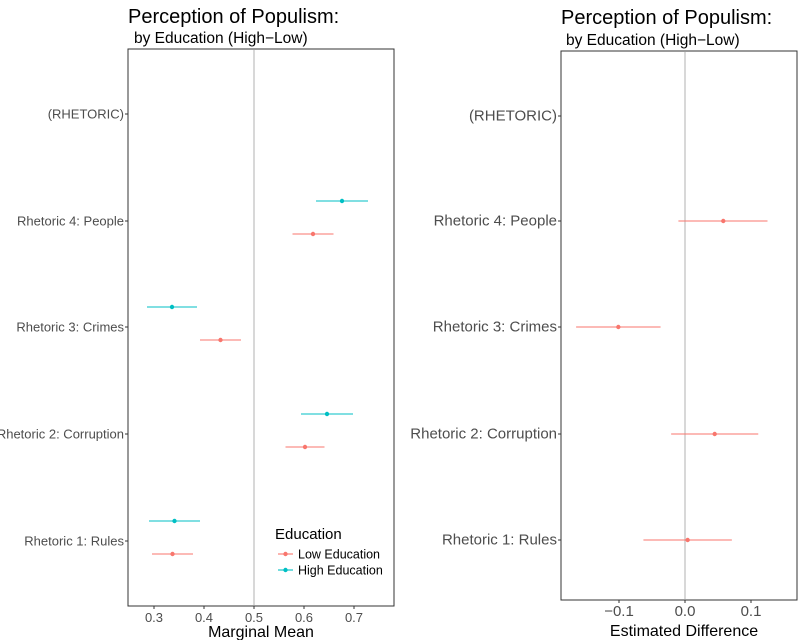 This screenshot has height=640, width=798. Describe the element at coordinates (254, 617) in the screenshot. I see `left-x-tick-label: 0.5` at that location.